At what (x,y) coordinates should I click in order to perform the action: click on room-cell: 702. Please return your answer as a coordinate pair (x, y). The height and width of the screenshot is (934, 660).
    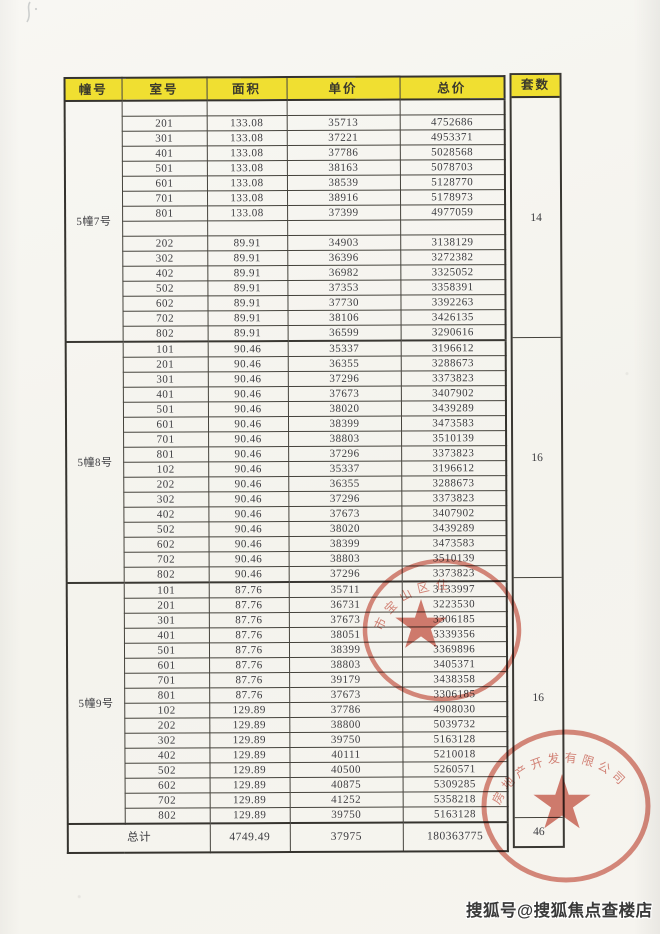
    Looking at the image, I should click on (167, 800).